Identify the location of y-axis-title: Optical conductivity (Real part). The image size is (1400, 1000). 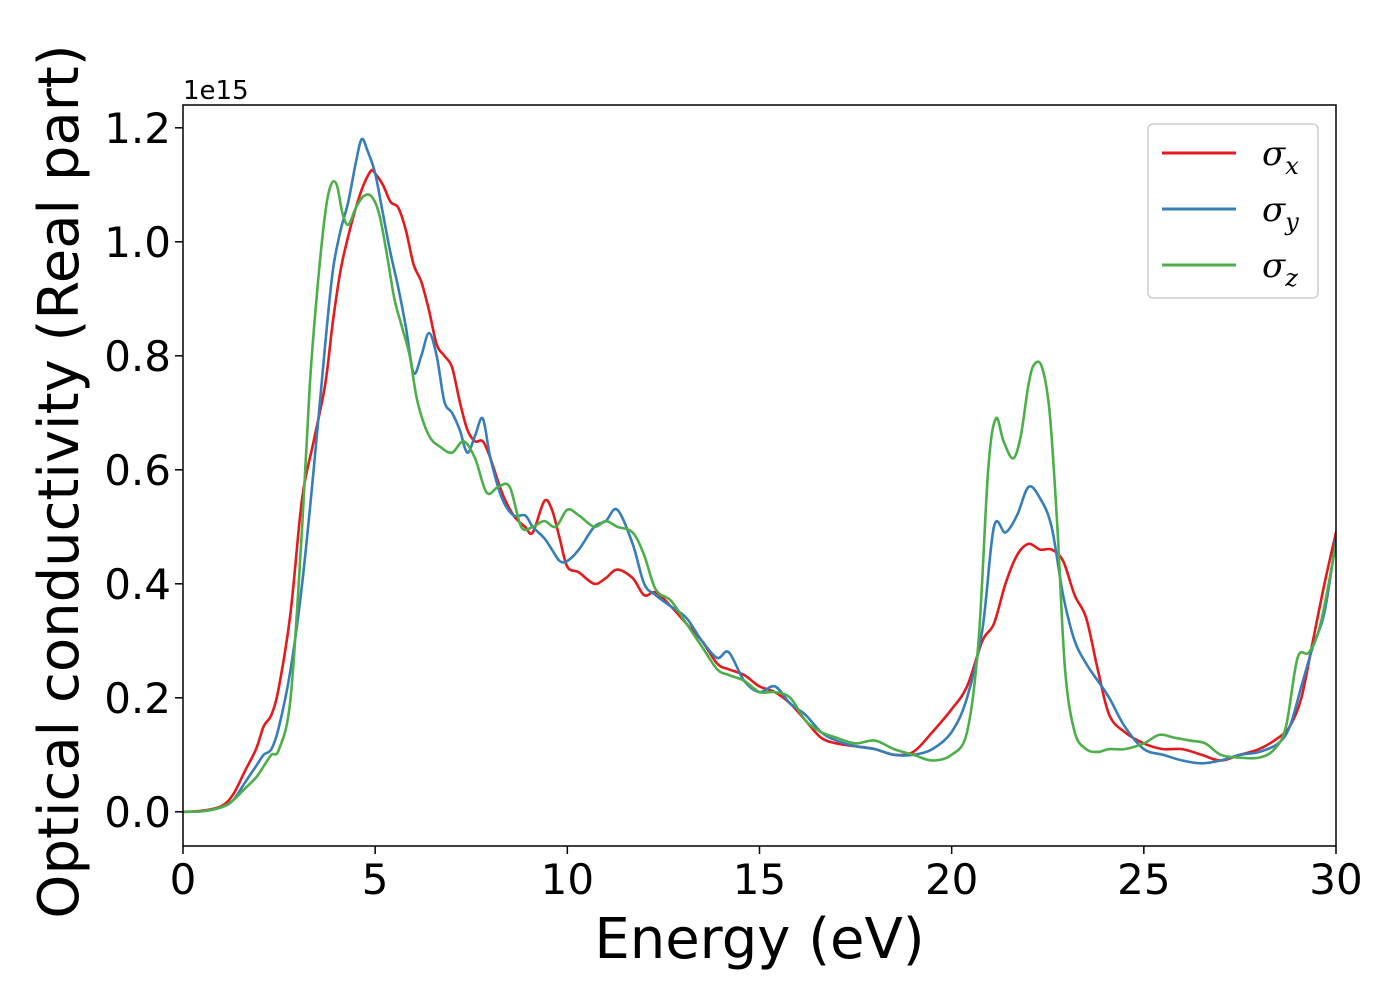
(59, 481).